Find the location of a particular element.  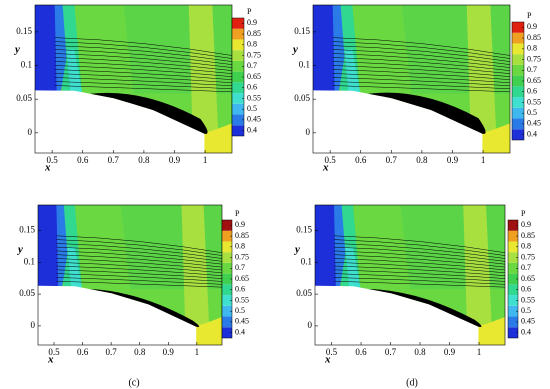

x-tick-label: 0.8 is located at coordinates (420, 352).